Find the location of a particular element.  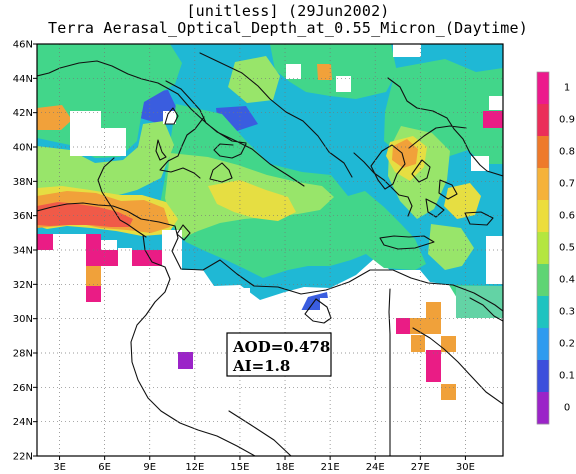

colorbar-label-0-9: 0.9 is located at coordinates (567, 120).